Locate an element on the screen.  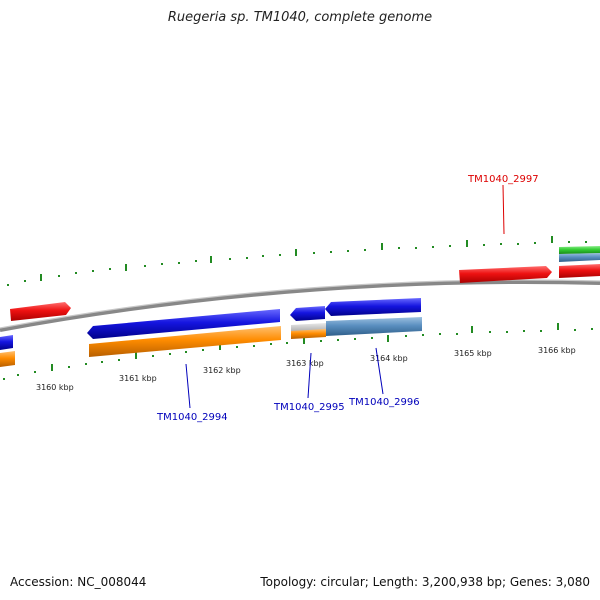
reverse-gene-tm1040-2995-blue is located at coordinates (307, 313).